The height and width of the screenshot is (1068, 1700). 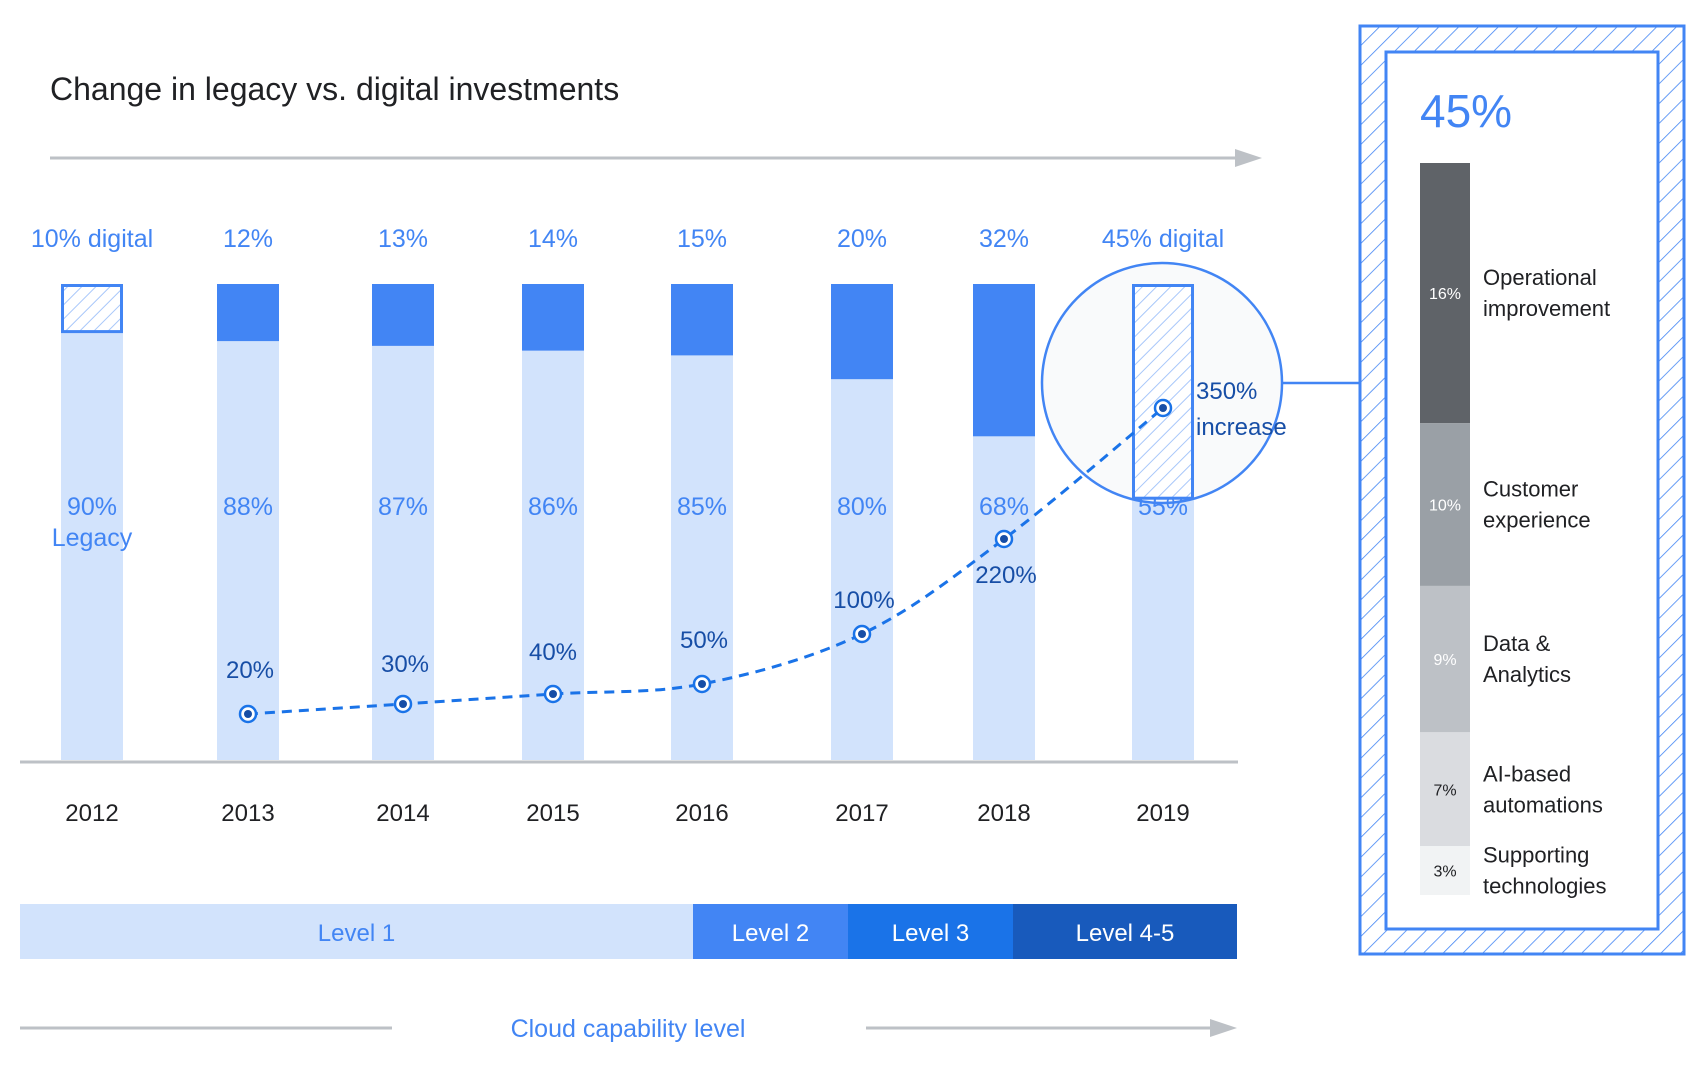 I want to click on bar-digital-2018, so click(x=1004, y=360).